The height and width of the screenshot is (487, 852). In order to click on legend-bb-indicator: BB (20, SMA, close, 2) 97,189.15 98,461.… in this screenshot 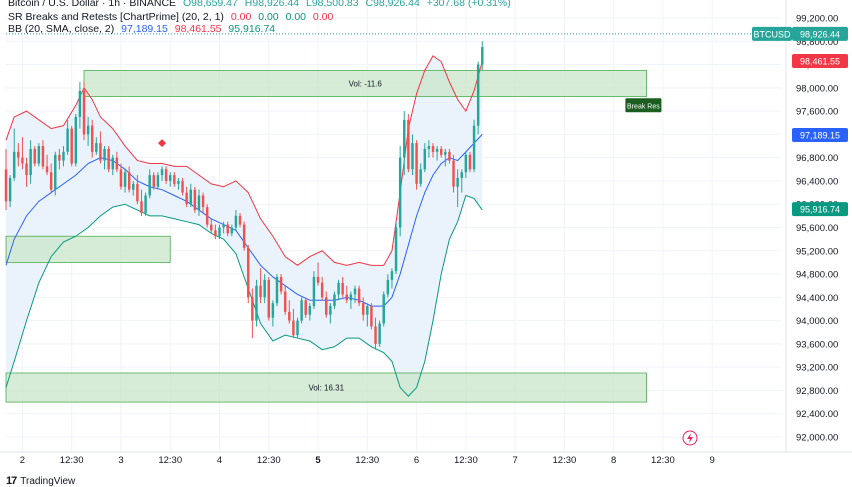, I will do `click(141, 29)`.